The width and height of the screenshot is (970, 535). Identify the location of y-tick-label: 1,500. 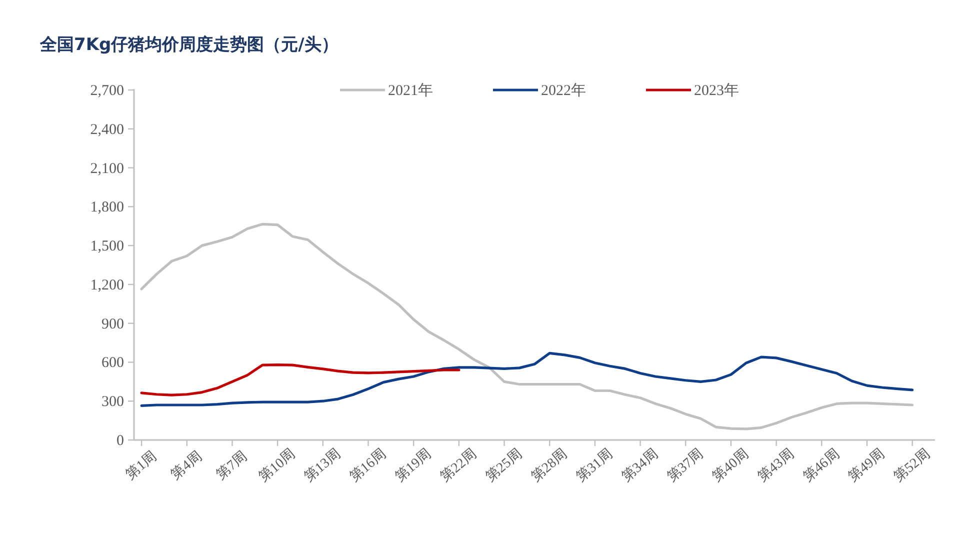
(107, 246).